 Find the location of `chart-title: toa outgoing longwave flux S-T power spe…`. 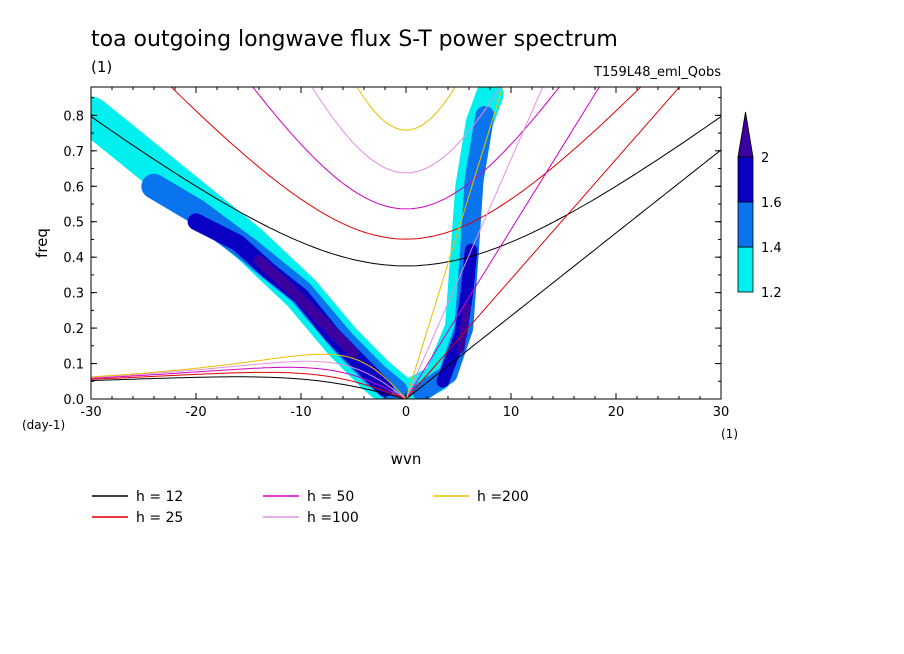

chart-title: toa outgoing longwave flux S-T power spe… is located at coordinates (354, 39).